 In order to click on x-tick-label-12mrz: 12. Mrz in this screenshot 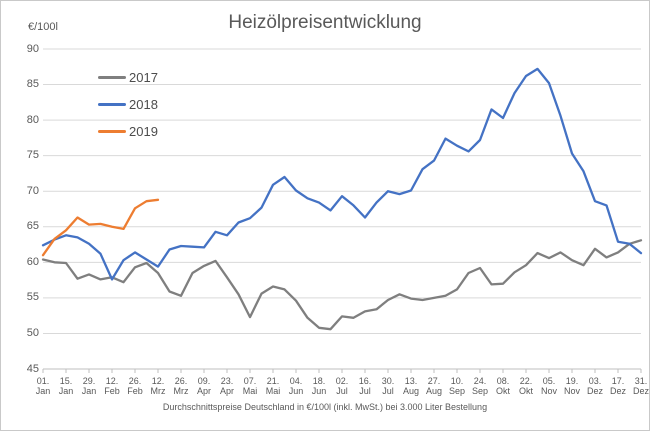, I will do `click(158, 386)`.